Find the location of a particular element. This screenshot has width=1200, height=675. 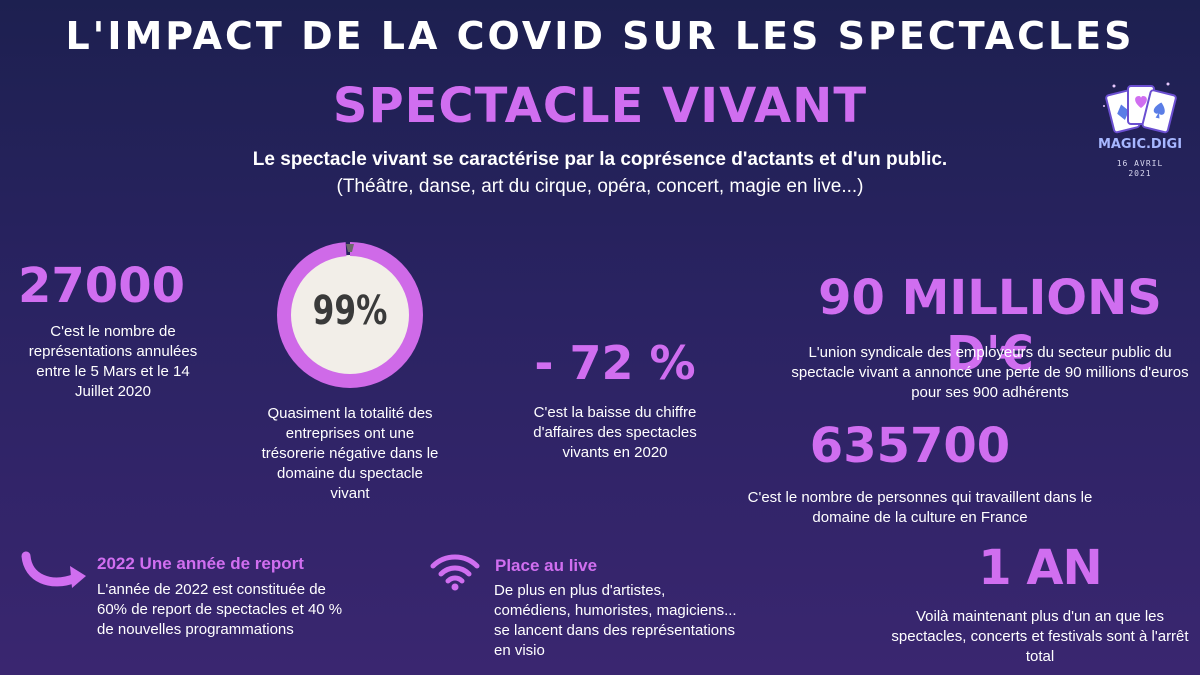

curved-arrow-icon is located at coordinates (53, 569).